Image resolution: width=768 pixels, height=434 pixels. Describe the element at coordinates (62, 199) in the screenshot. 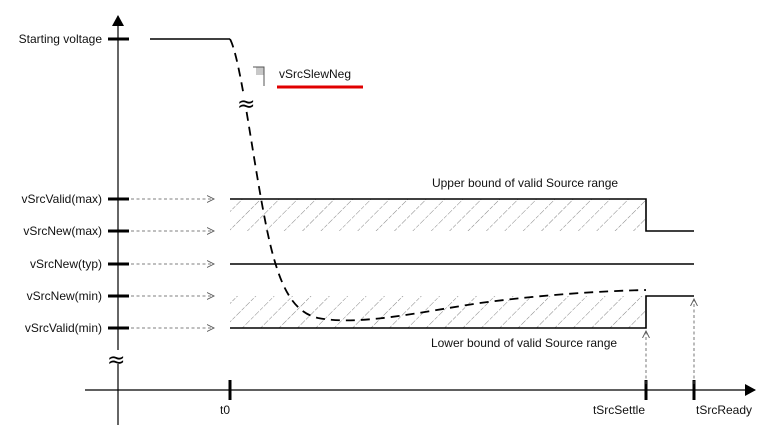

I see `label-vsrcvalid-max: vSrcValid(max)` at that location.